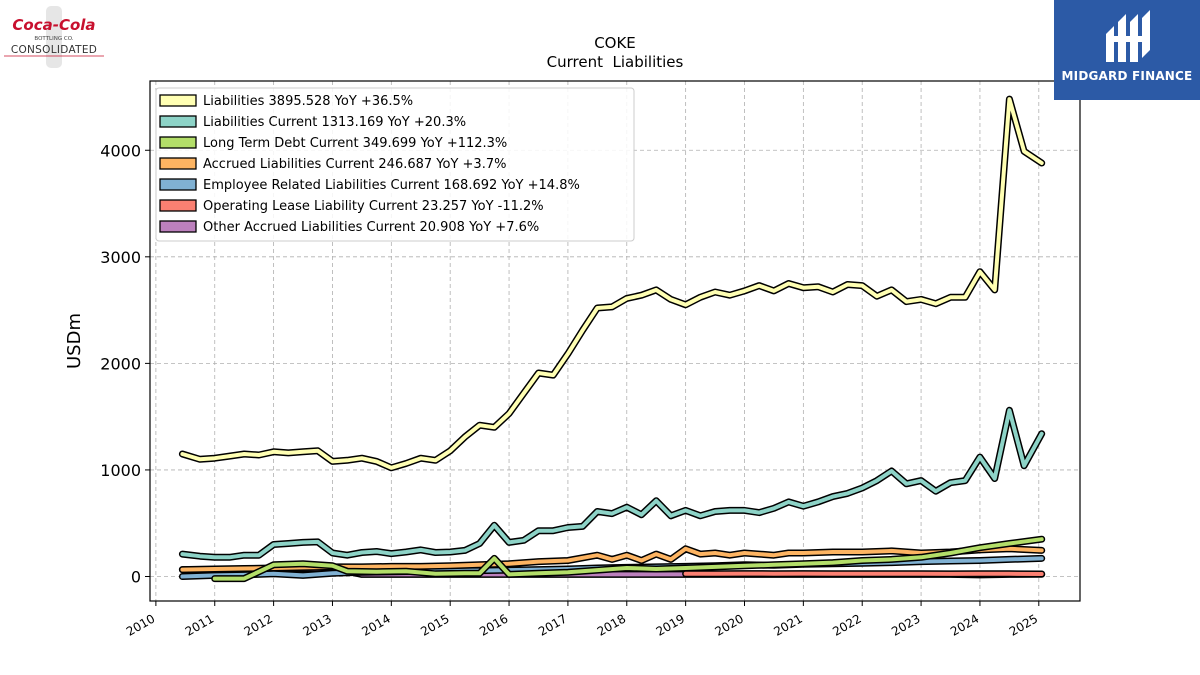  I want to click on series-line-long-term-debt-current, so click(628, 559).